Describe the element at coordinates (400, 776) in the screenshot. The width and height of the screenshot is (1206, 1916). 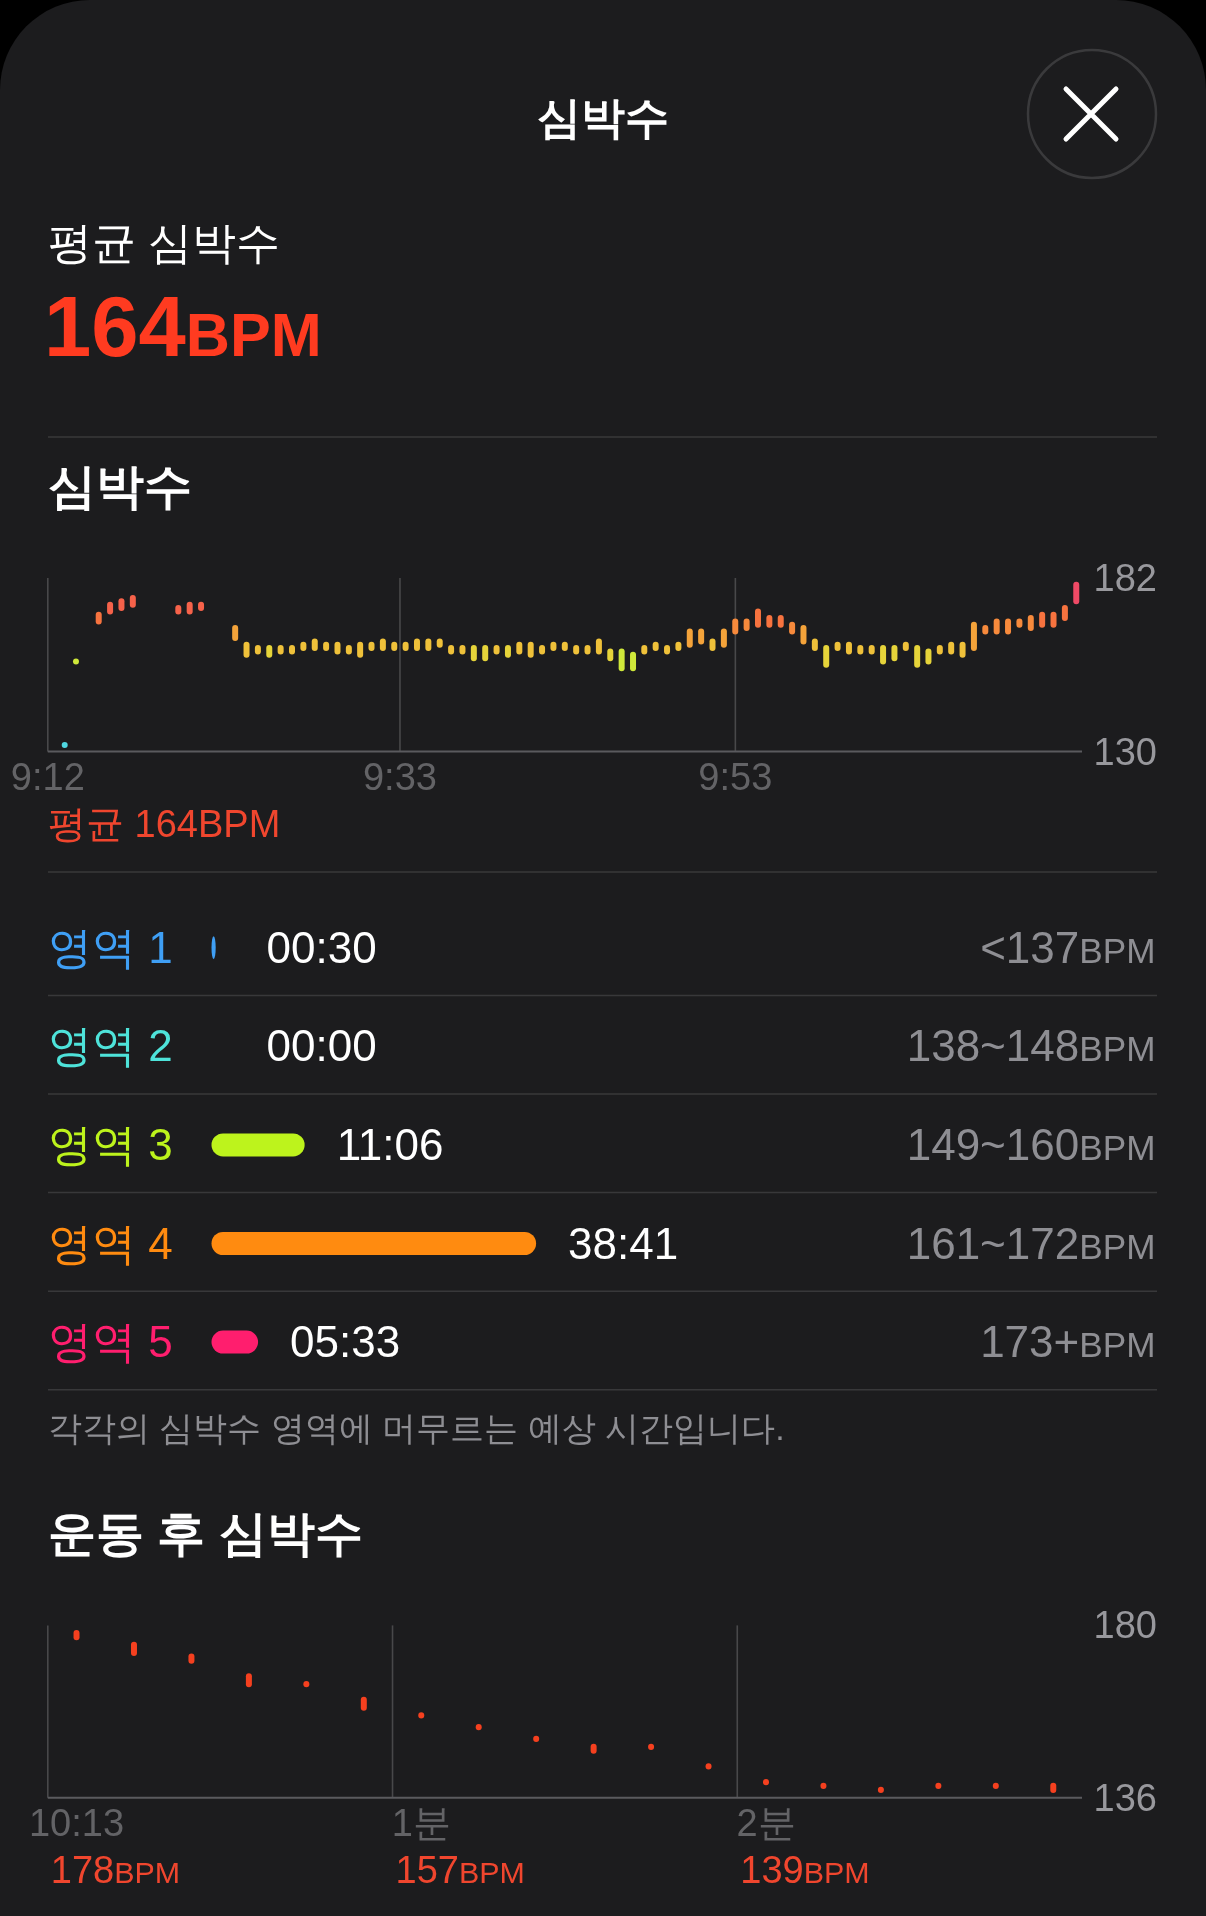
I see `x-tick-label: 9:33` at that location.